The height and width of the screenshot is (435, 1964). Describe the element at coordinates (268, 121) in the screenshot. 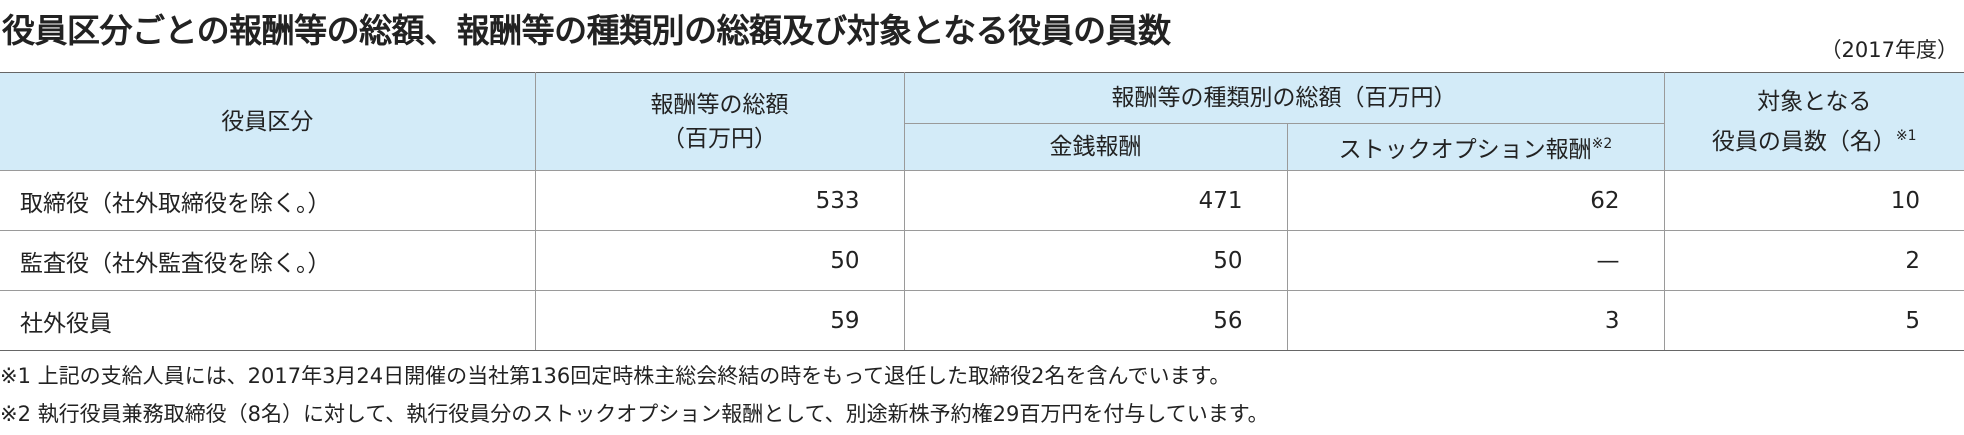

I see `header-cell: 役員区分` at that location.